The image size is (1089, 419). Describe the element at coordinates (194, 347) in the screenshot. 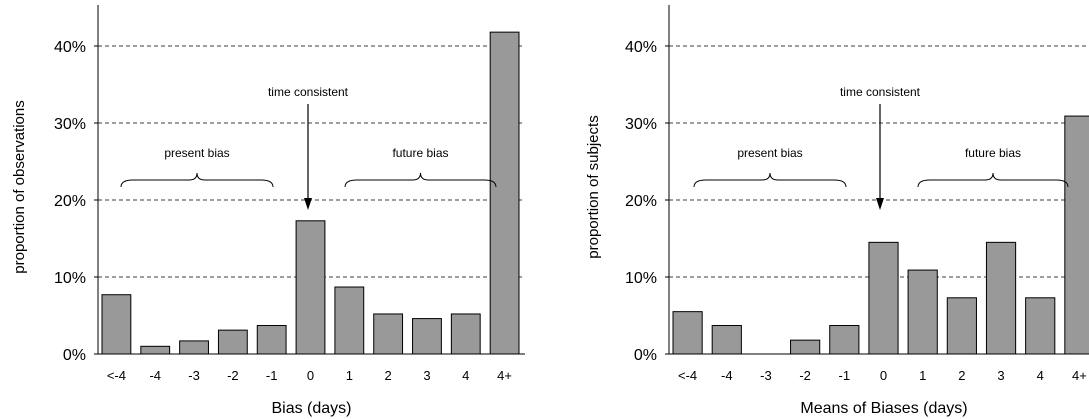

I see `bar--3` at that location.